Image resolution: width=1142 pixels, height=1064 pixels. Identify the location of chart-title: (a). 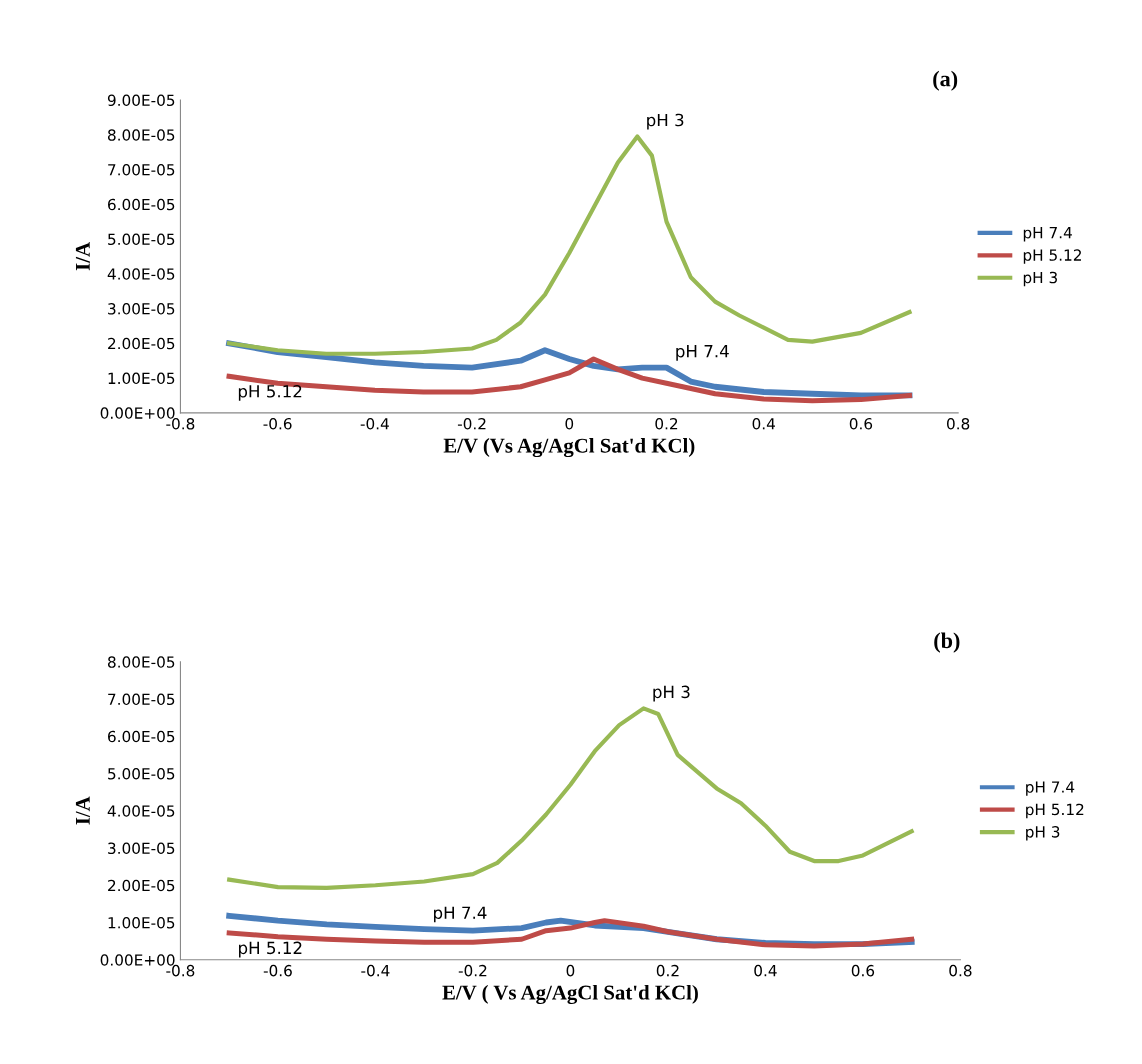
(945, 80).